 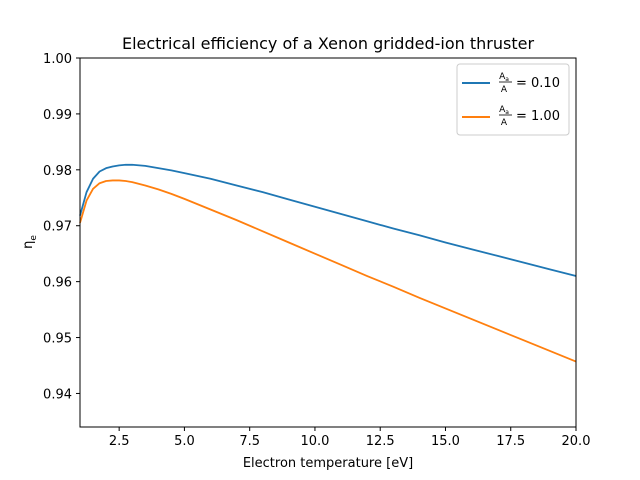 What do you see at coordinates (57, 394) in the screenshot?
I see `y-tick-label: 0.94` at bounding box center [57, 394].